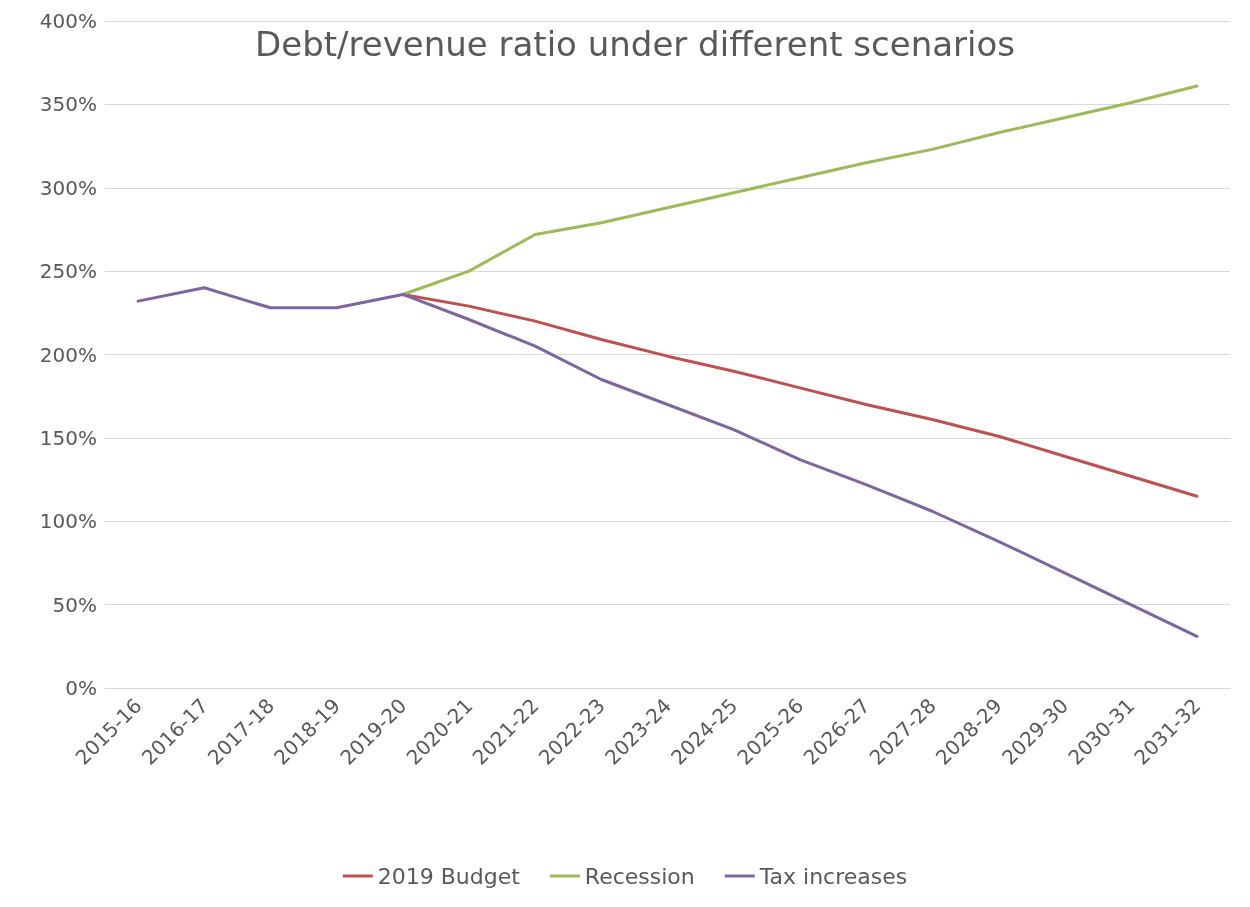  Describe the element at coordinates (68, 271) in the screenshot. I see `y-tick-label: 250%` at that location.